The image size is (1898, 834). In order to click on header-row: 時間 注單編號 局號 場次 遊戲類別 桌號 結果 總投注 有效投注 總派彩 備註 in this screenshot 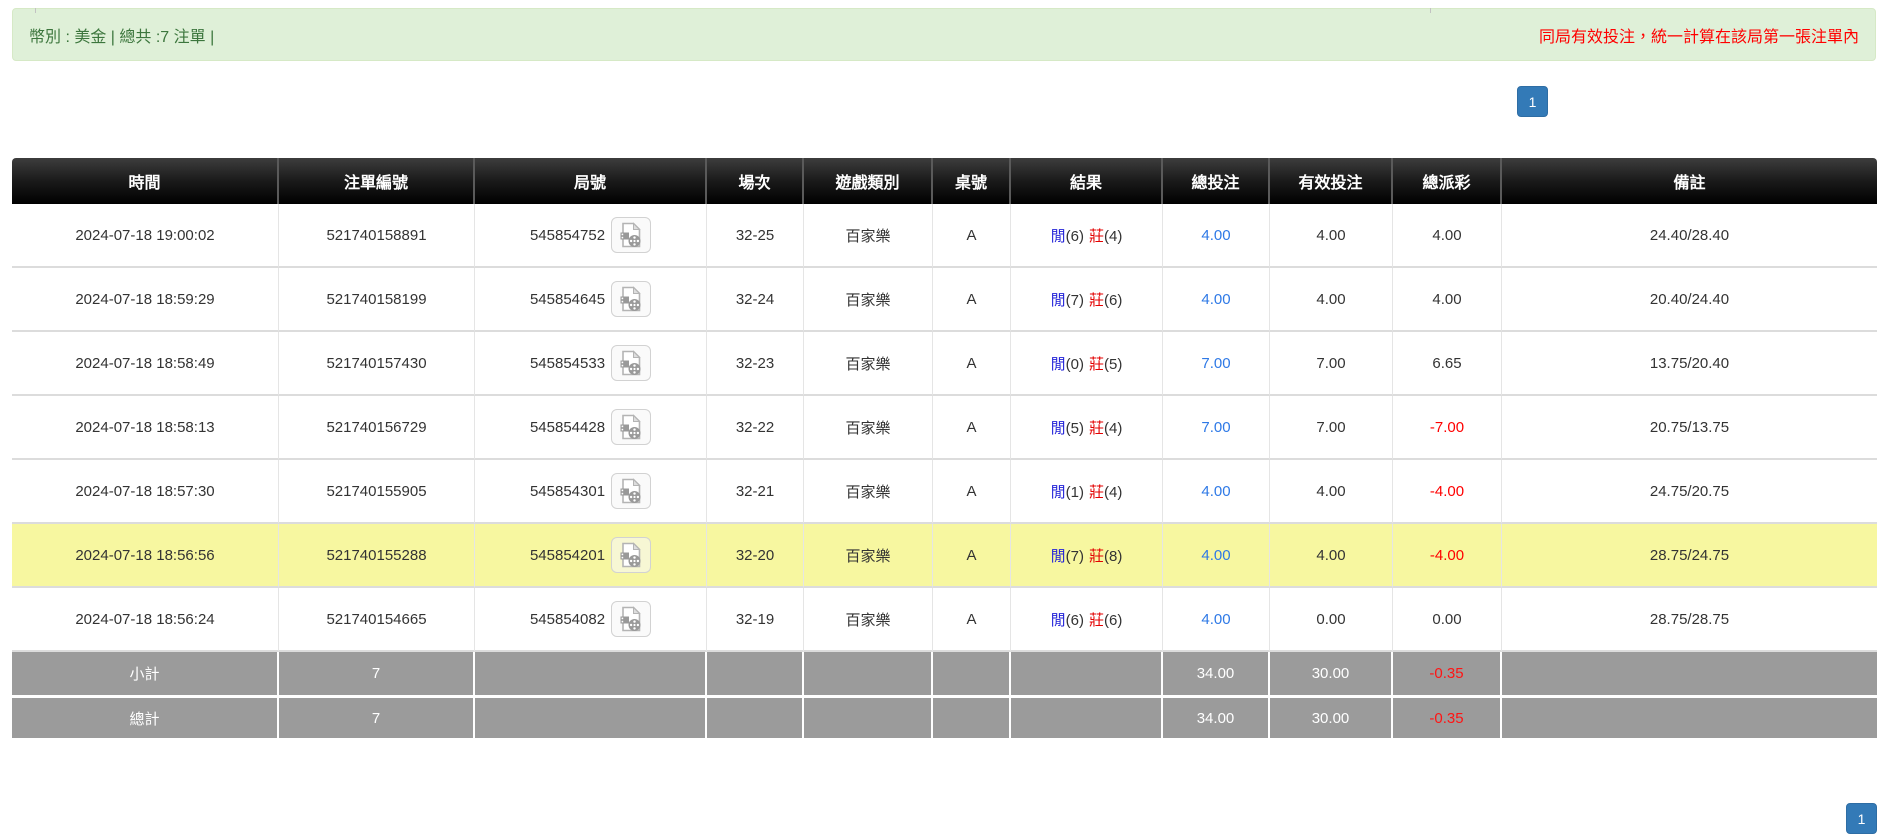, I will do `click(944, 181)`.